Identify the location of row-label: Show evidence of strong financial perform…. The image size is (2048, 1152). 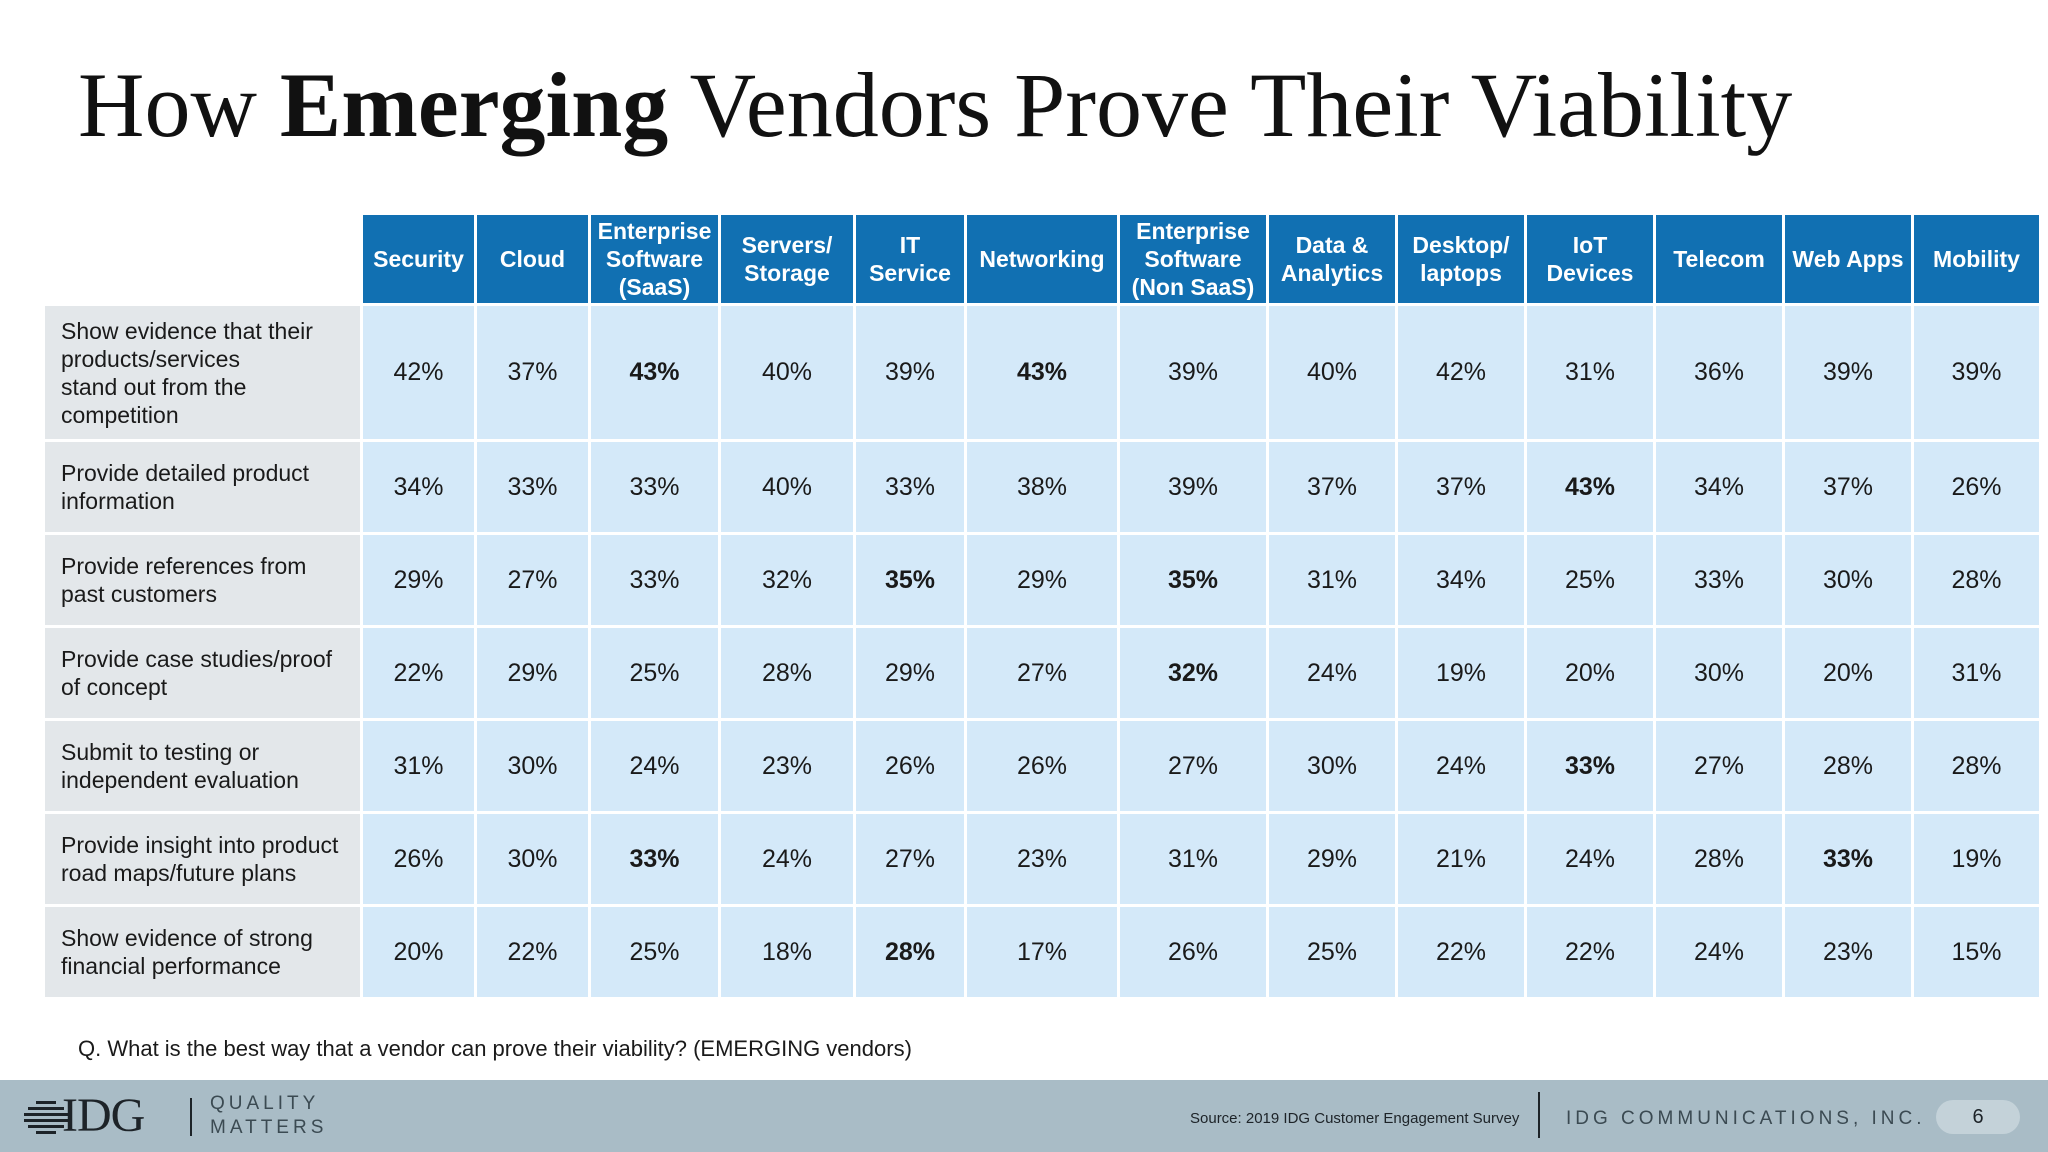
(202, 952).